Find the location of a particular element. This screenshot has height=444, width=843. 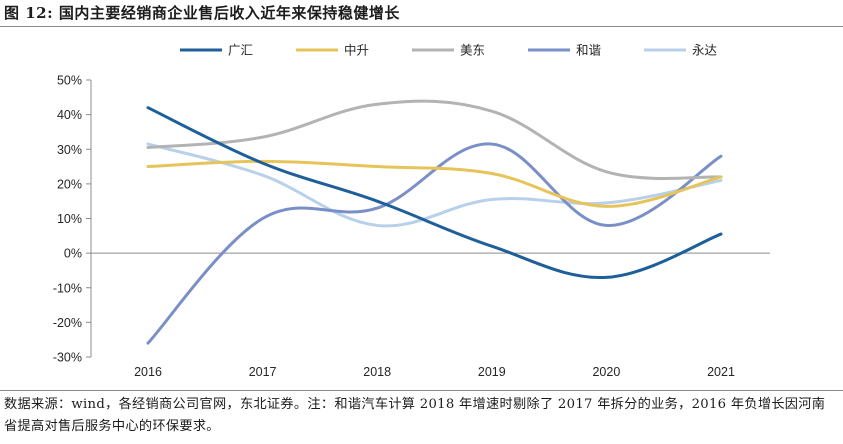

figure-title: 图 12: 国内主要经销商企业售后收入近年来保持稳健增长 is located at coordinates (202, 13).